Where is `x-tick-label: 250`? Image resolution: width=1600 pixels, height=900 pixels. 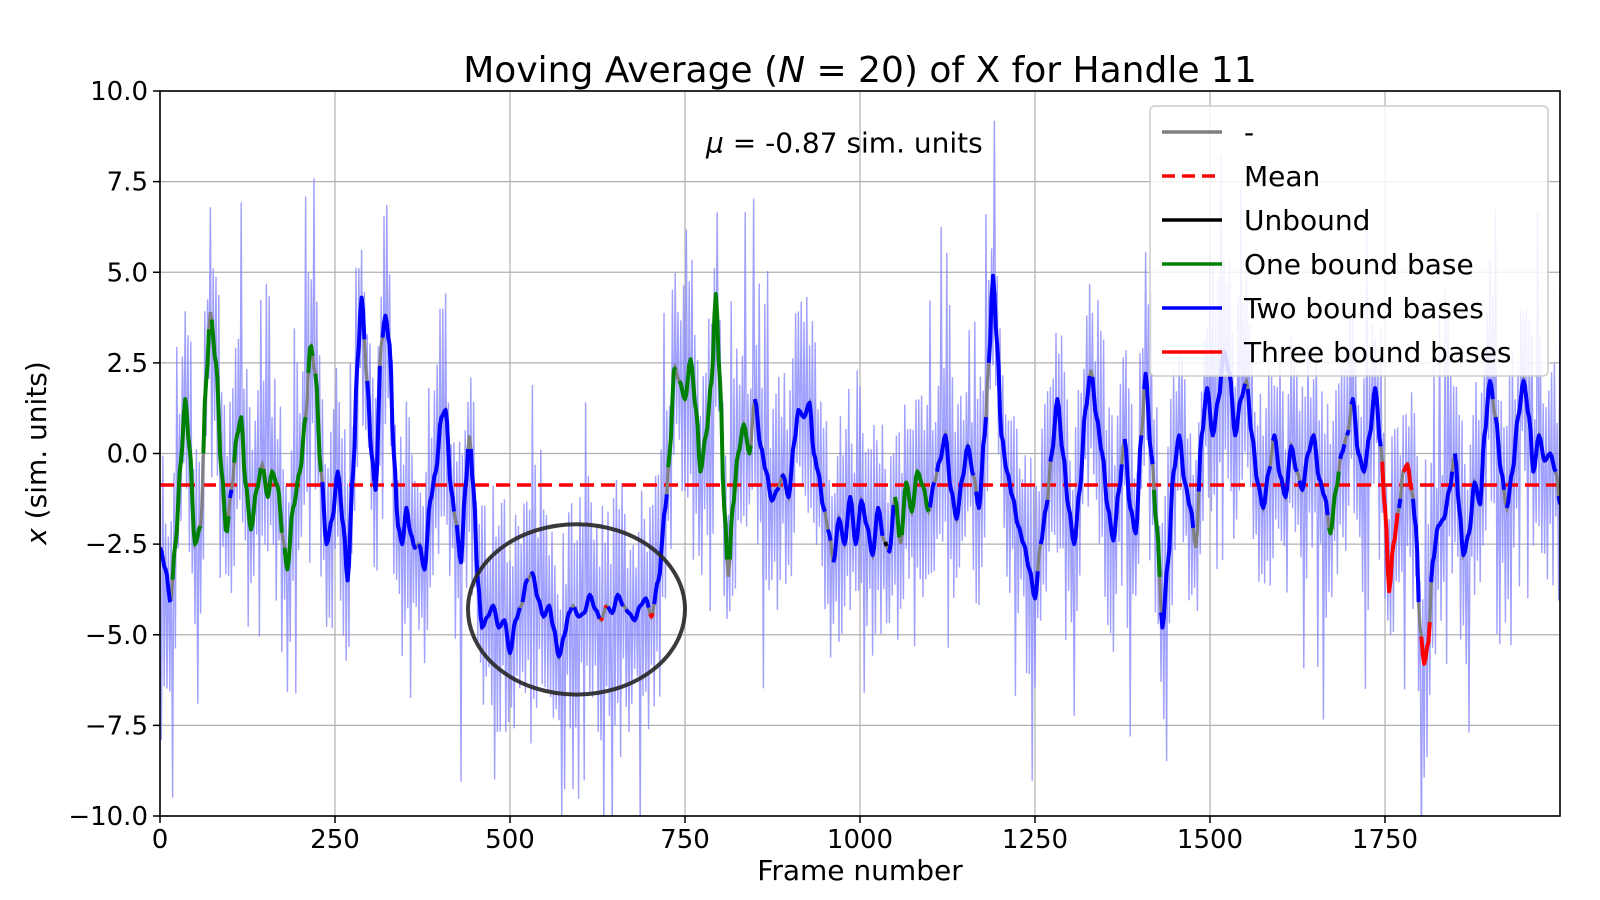 x-tick-label: 250 is located at coordinates (335, 840).